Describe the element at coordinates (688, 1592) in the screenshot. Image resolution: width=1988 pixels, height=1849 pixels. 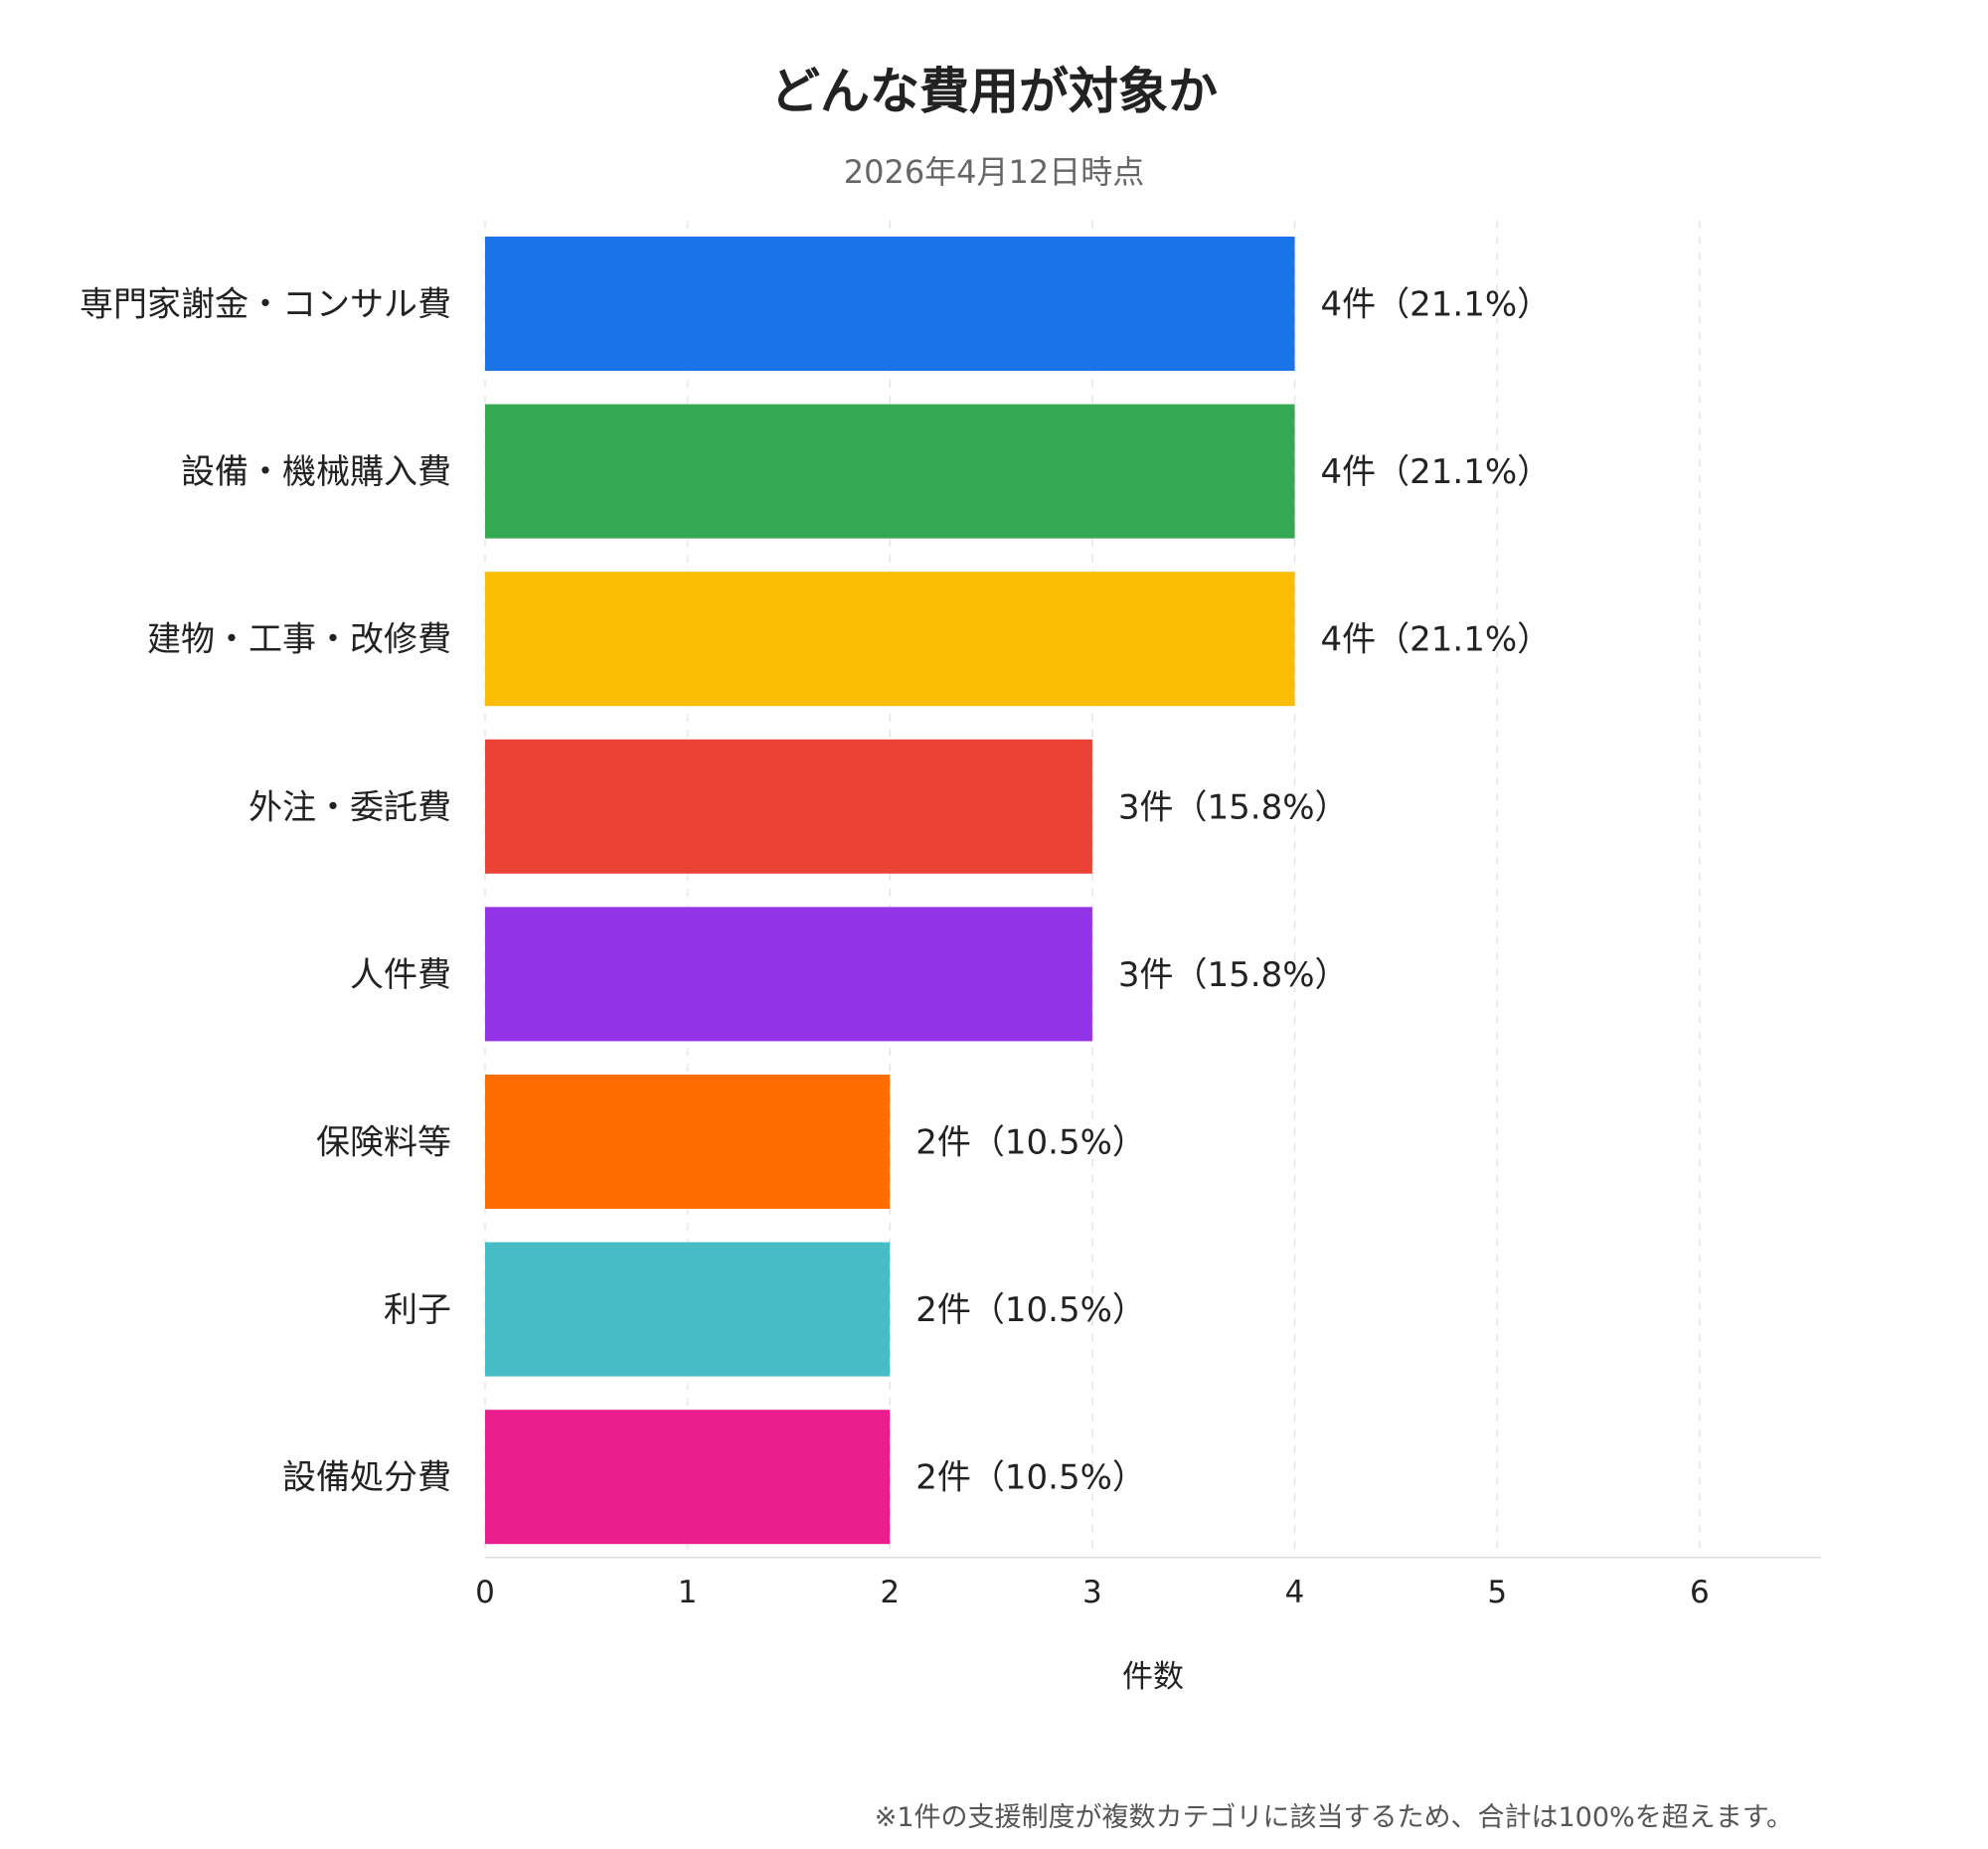
I see `x-tick-label: 1` at that location.